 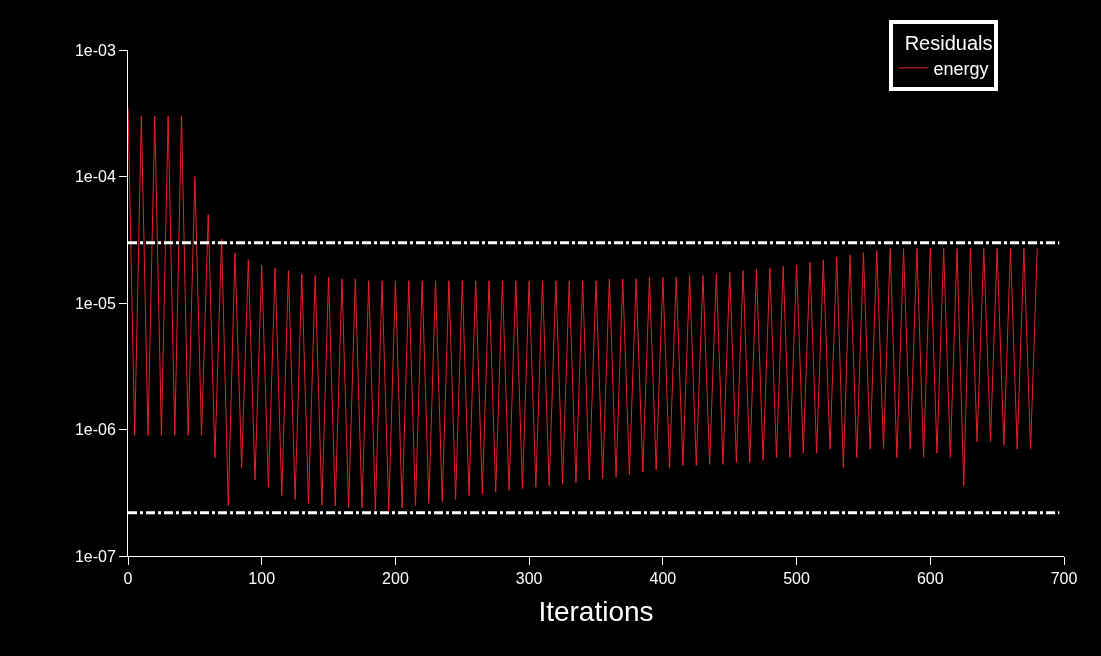 I want to click on y-tick-label: 1e-05, so click(x=95, y=303).